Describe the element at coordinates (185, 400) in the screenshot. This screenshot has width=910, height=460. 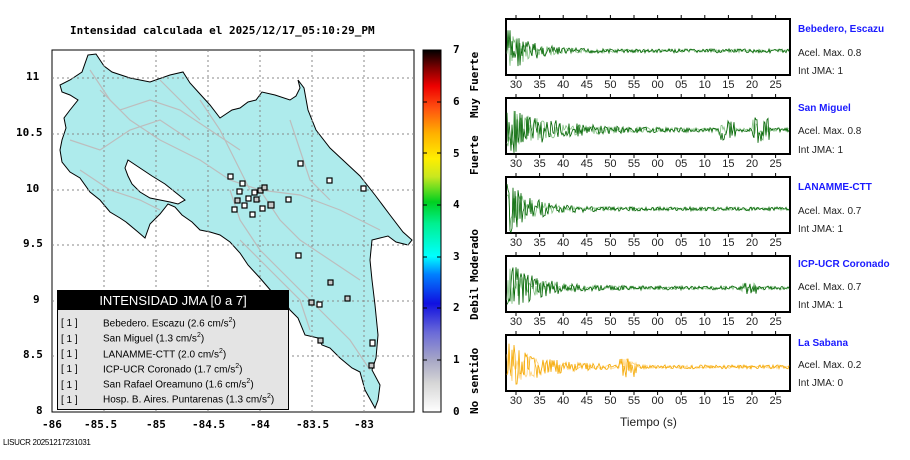
I see `legend-station: Hosp. B. Aires. Puntarenas (1.3 cm/s` at that location.